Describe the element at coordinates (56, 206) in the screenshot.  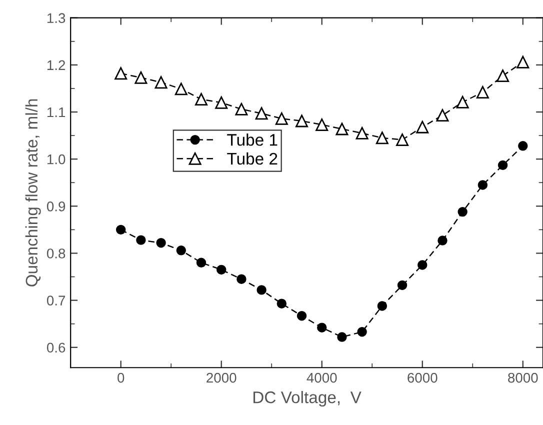
I see `y-tick-label: 0.9` at that location.